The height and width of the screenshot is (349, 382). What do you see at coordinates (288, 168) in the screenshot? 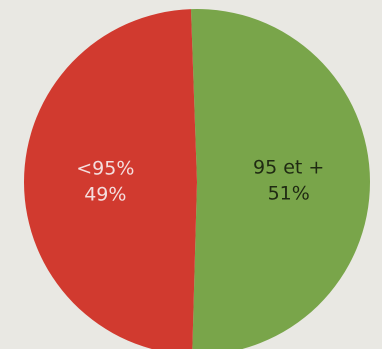
I see `pie-slice-label-0: 95 et +` at bounding box center [288, 168].